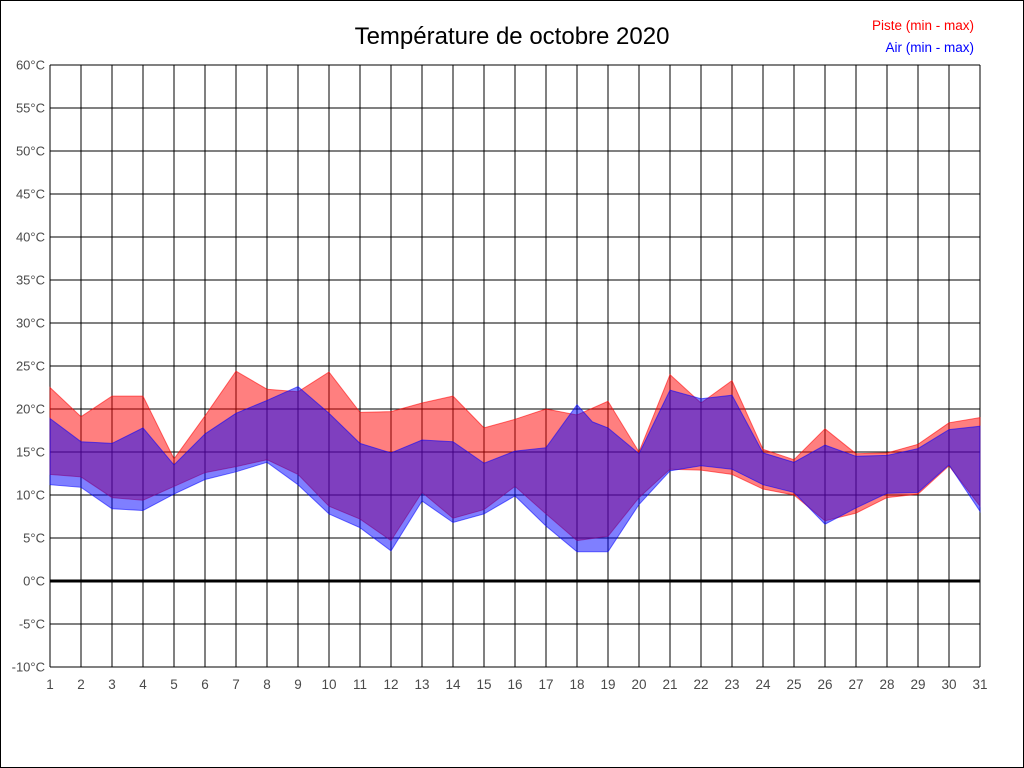 The image size is (1024, 768). I want to click on svg-text: 15°C, so click(30, 452).